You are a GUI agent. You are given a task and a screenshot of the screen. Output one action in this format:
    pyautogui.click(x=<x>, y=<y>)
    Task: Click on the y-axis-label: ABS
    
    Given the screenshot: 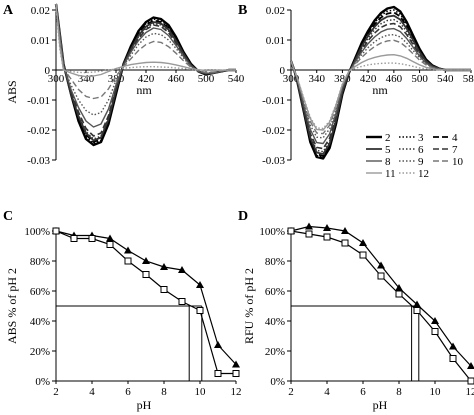 What is the action you would take?
    pyautogui.click(x=12, y=91)
    